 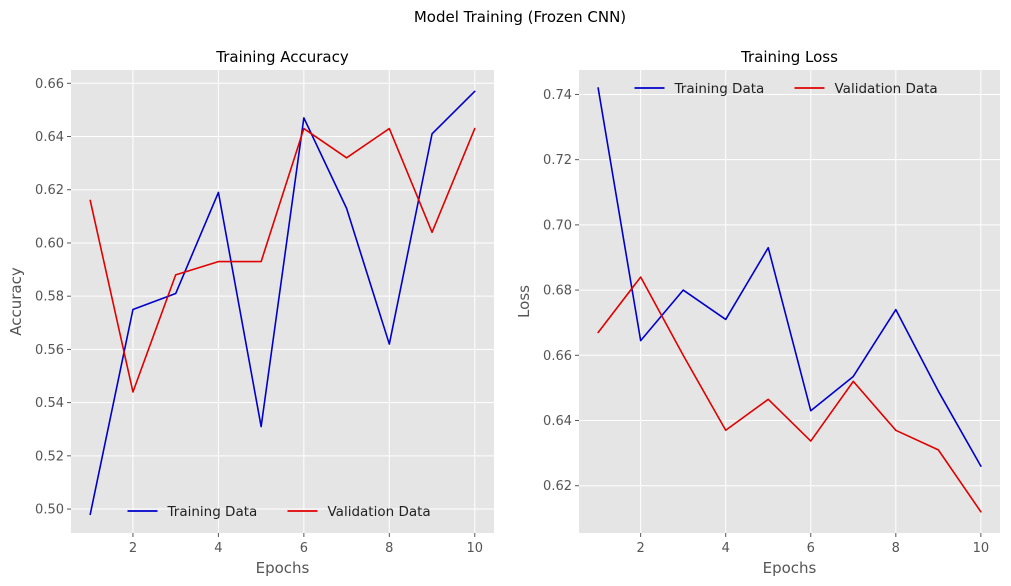 What do you see at coordinates (49, 243) in the screenshot?
I see `y-tick-label: 0.60` at bounding box center [49, 243].